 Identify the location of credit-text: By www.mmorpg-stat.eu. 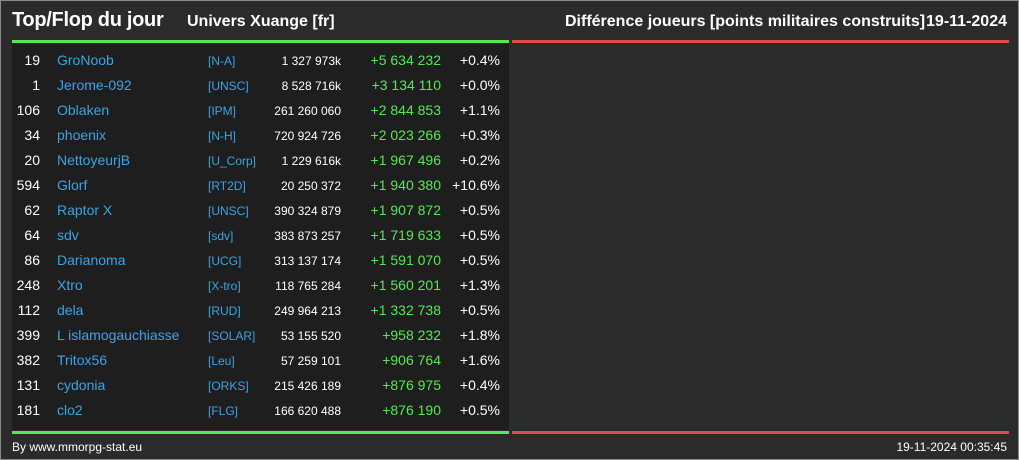
(77, 447).